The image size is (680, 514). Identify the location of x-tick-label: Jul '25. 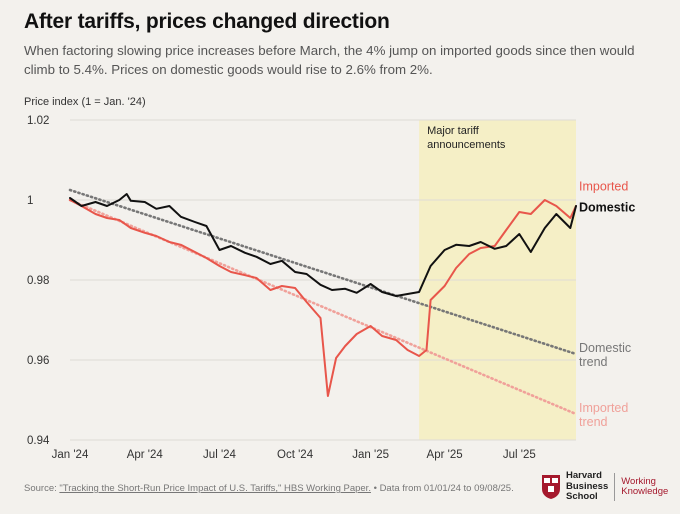
(519, 455).